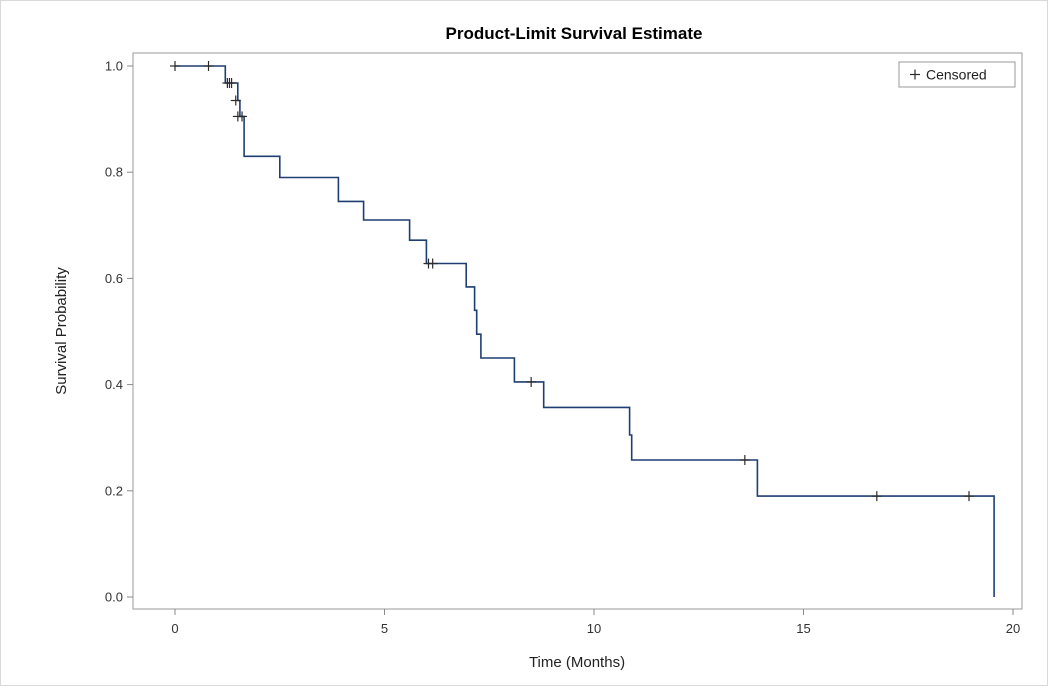  What do you see at coordinates (114, 172) in the screenshot?
I see `y-tick-label: 0.8` at bounding box center [114, 172].